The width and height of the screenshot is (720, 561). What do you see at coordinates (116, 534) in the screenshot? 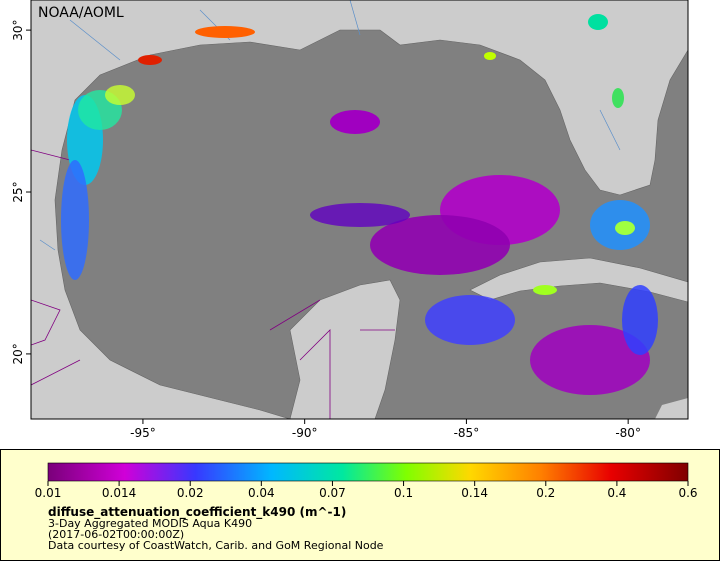
I see `legend-time: (2017-06-02T00:00:00Z)` at bounding box center [116, 534].